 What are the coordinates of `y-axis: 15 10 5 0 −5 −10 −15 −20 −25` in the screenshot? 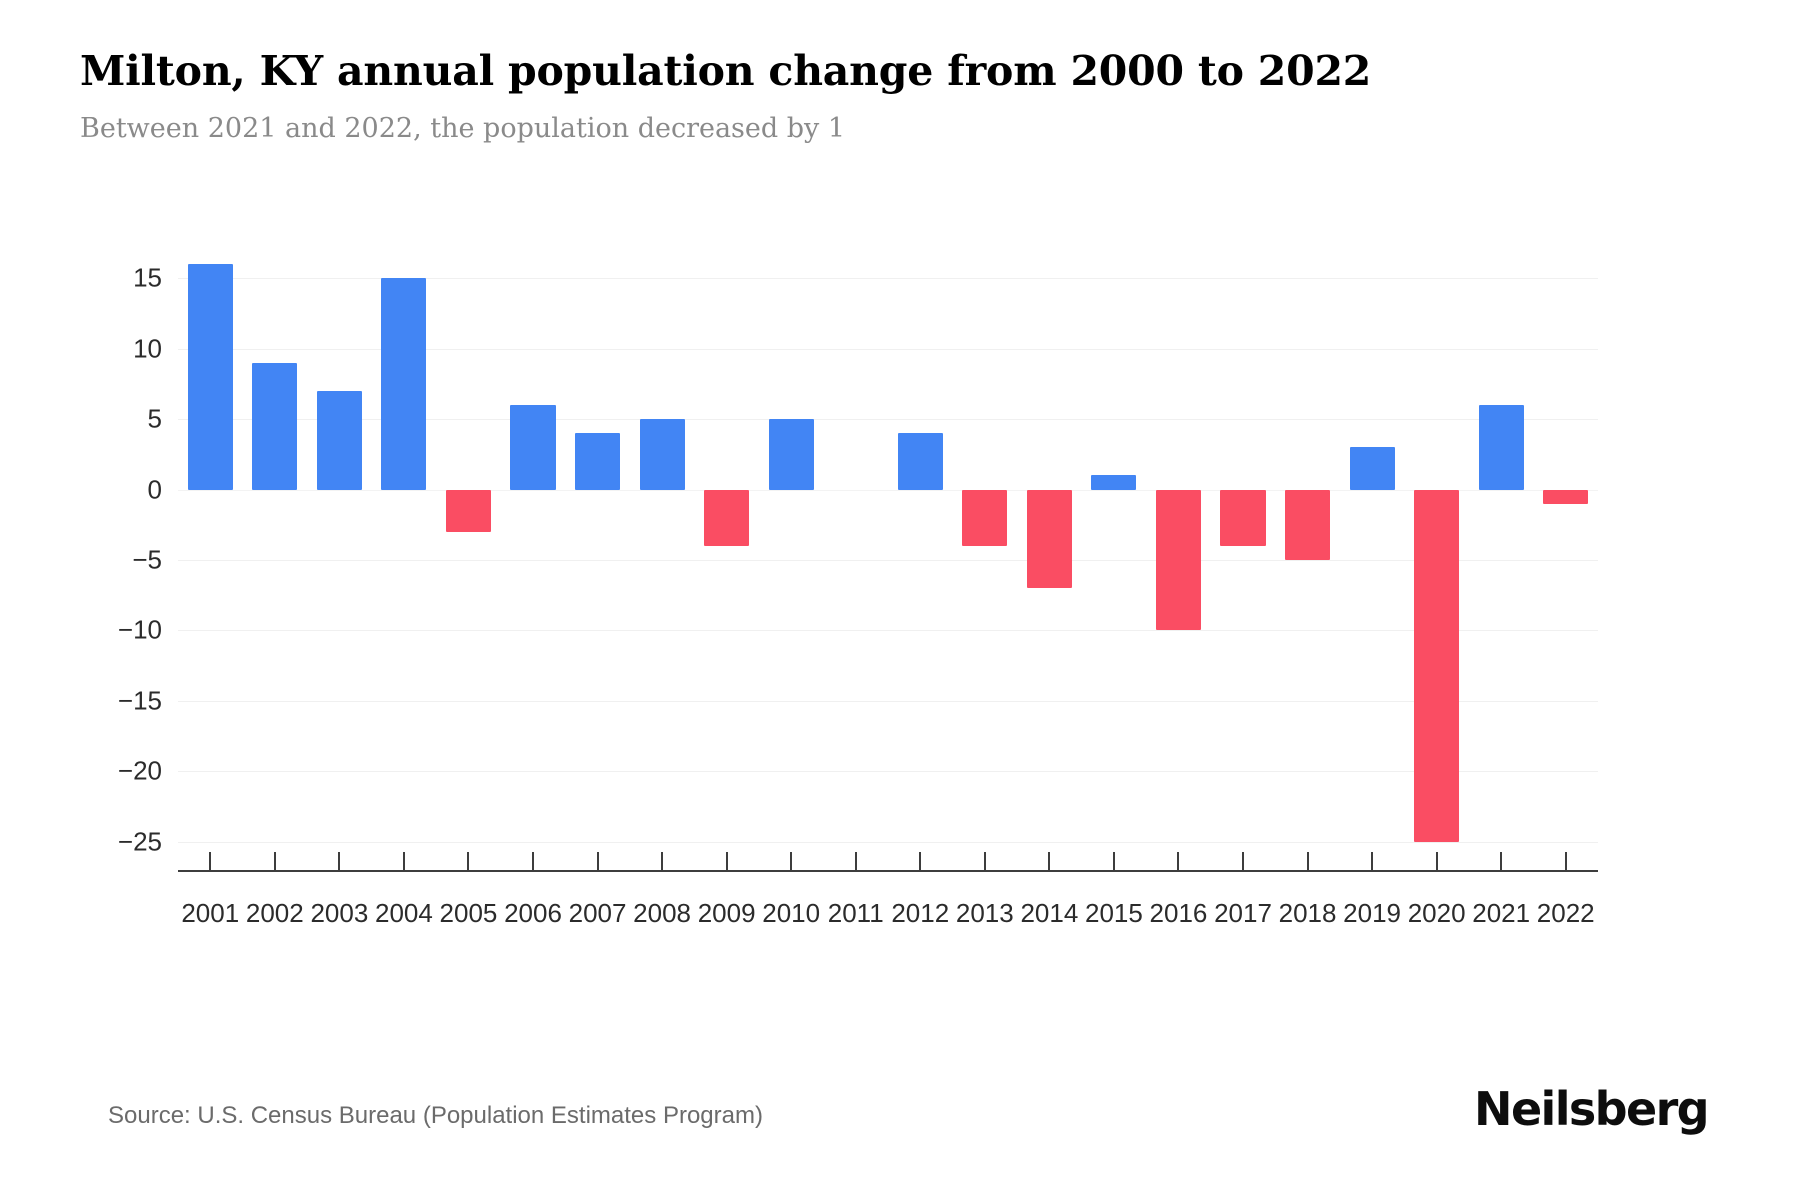 It's located at (121, 560).